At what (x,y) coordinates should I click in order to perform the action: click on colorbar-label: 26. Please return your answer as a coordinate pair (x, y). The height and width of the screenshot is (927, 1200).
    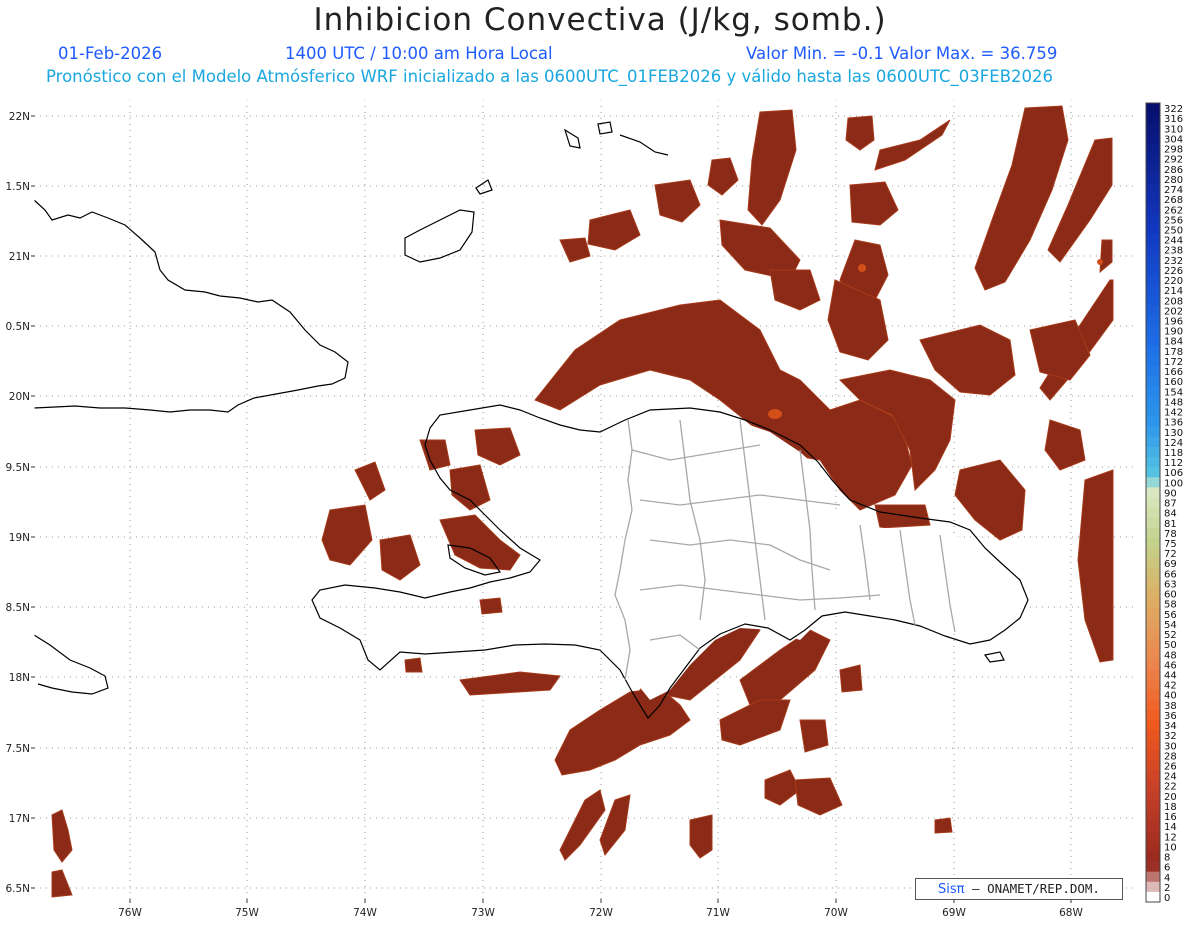
    Looking at the image, I should click on (1170, 767).